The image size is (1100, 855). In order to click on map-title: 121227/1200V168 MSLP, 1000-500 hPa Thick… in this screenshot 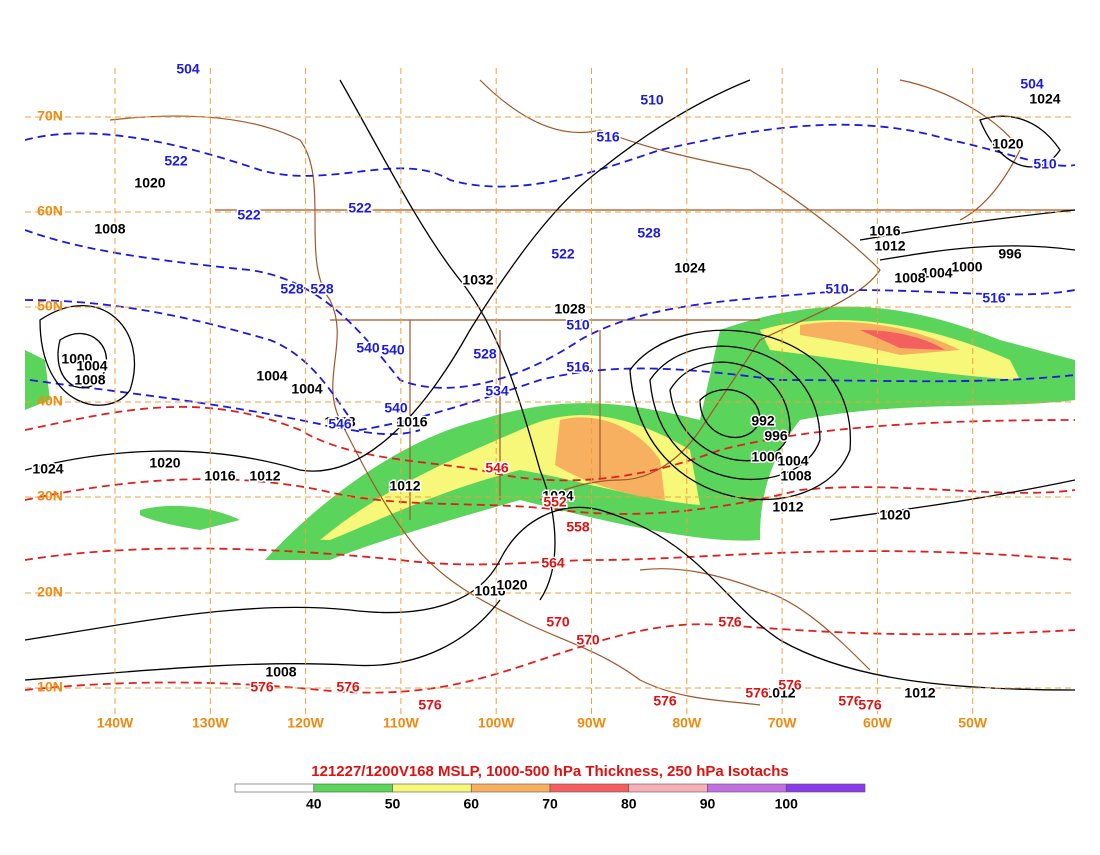, I will do `click(550, 771)`.